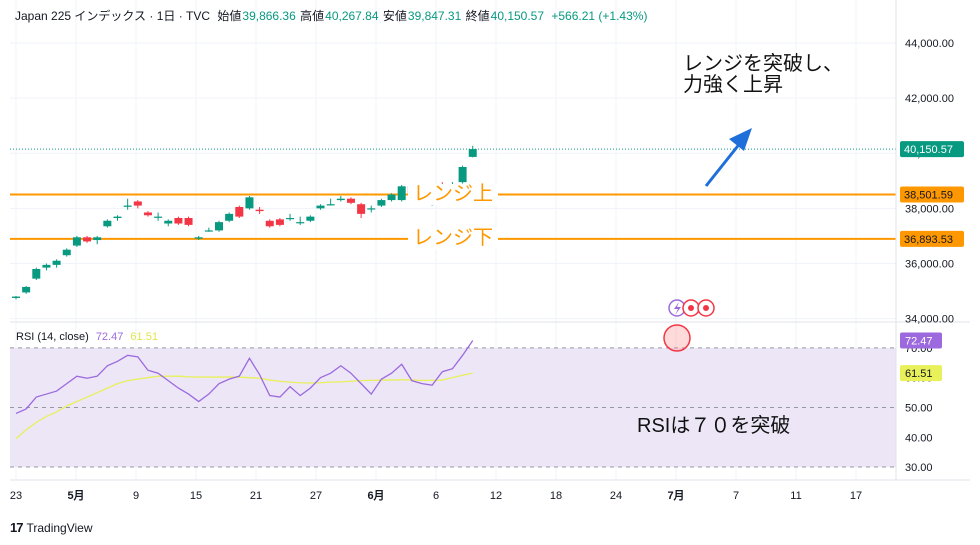 The image size is (980, 545). Describe the element at coordinates (144, 337) in the screenshot. I see `rsi-ma-value: 61.51` at that location.